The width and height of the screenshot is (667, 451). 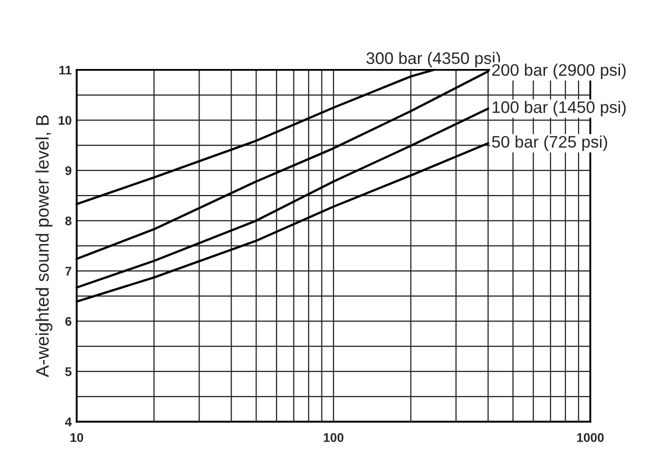 What do you see at coordinates (559, 108) in the screenshot?
I see `series-label: 100 bar (1450 psi)` at bounding box center [559, 108].